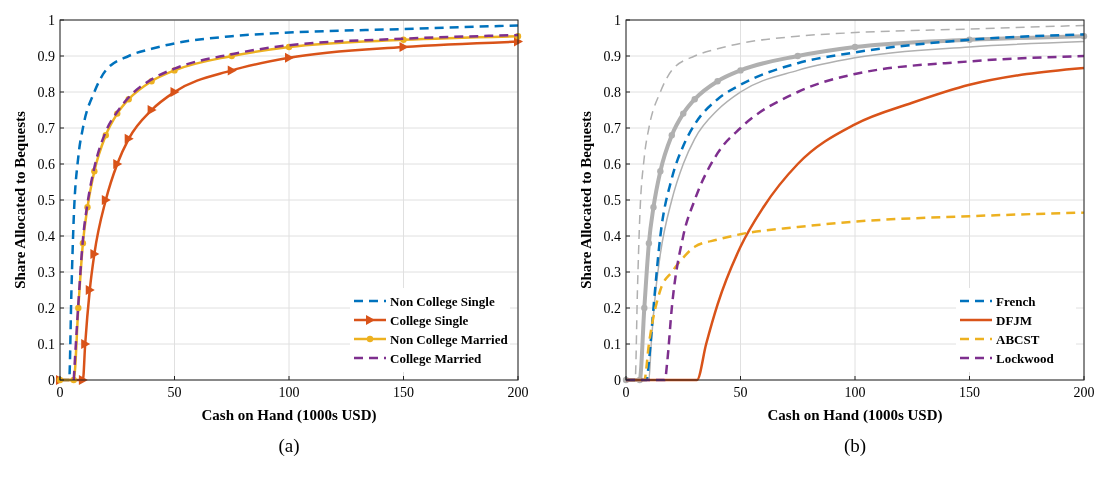  Describe the element at coordinates (442, 301) in the screenshot. I see `legend-label: Non College Single` at that location.